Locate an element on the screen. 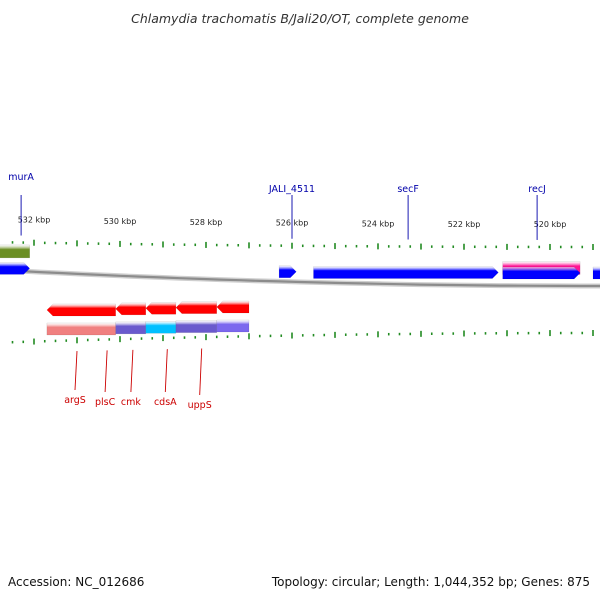  feature-olive-block is located at coordinates (15, 251).